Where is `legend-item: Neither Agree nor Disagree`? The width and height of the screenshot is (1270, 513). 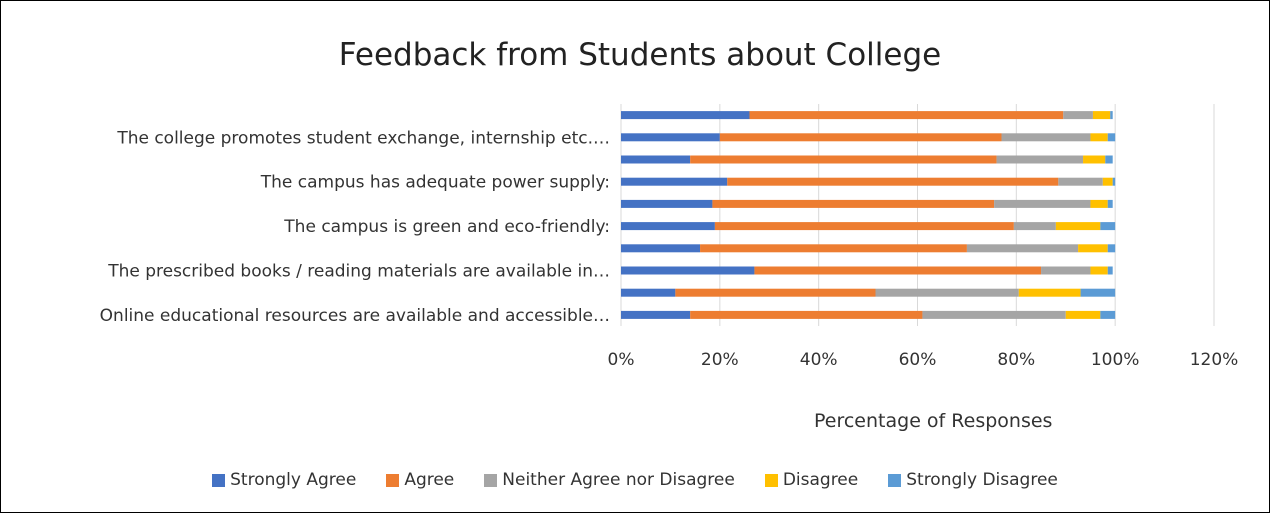
legend-item: Neither Agree nor Disagree is located at coordinates (609, 480).